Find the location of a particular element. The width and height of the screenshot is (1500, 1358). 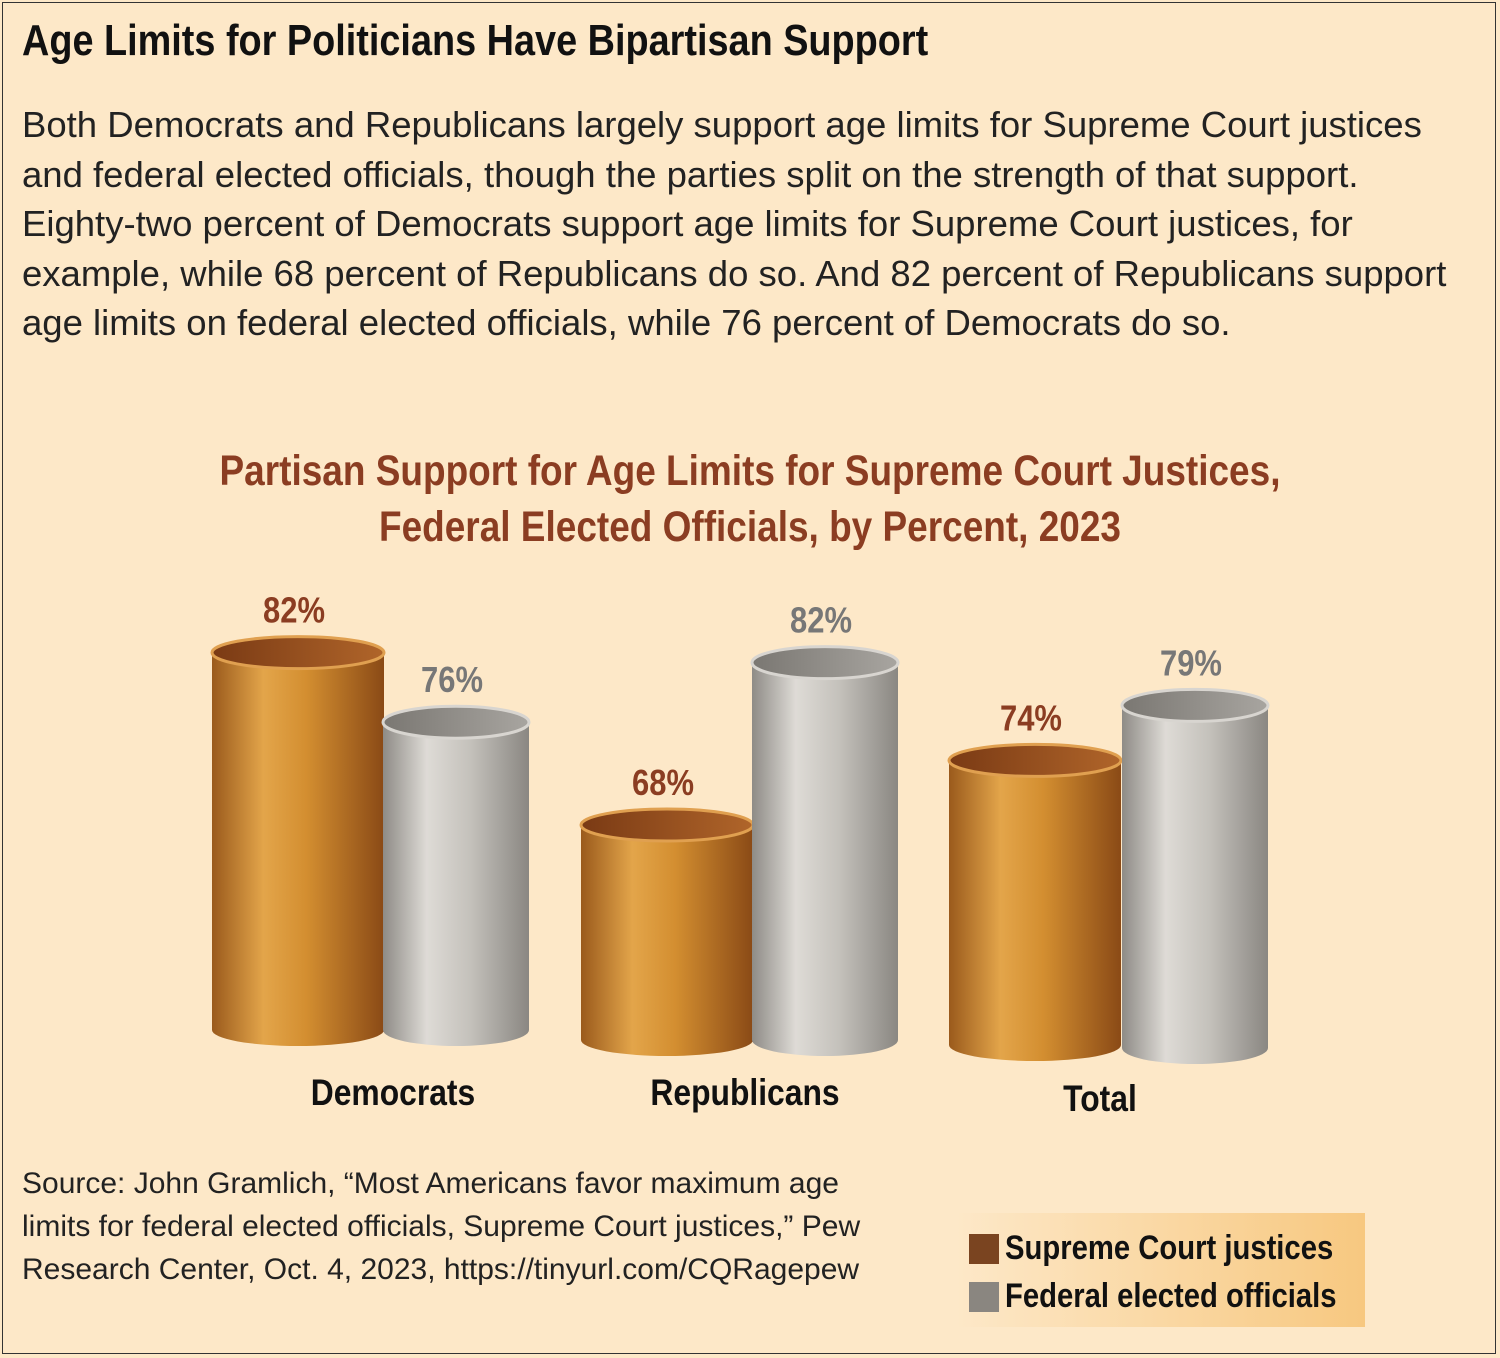

legend-label: Federal elected officials is located at coordinates (1171, 1296).